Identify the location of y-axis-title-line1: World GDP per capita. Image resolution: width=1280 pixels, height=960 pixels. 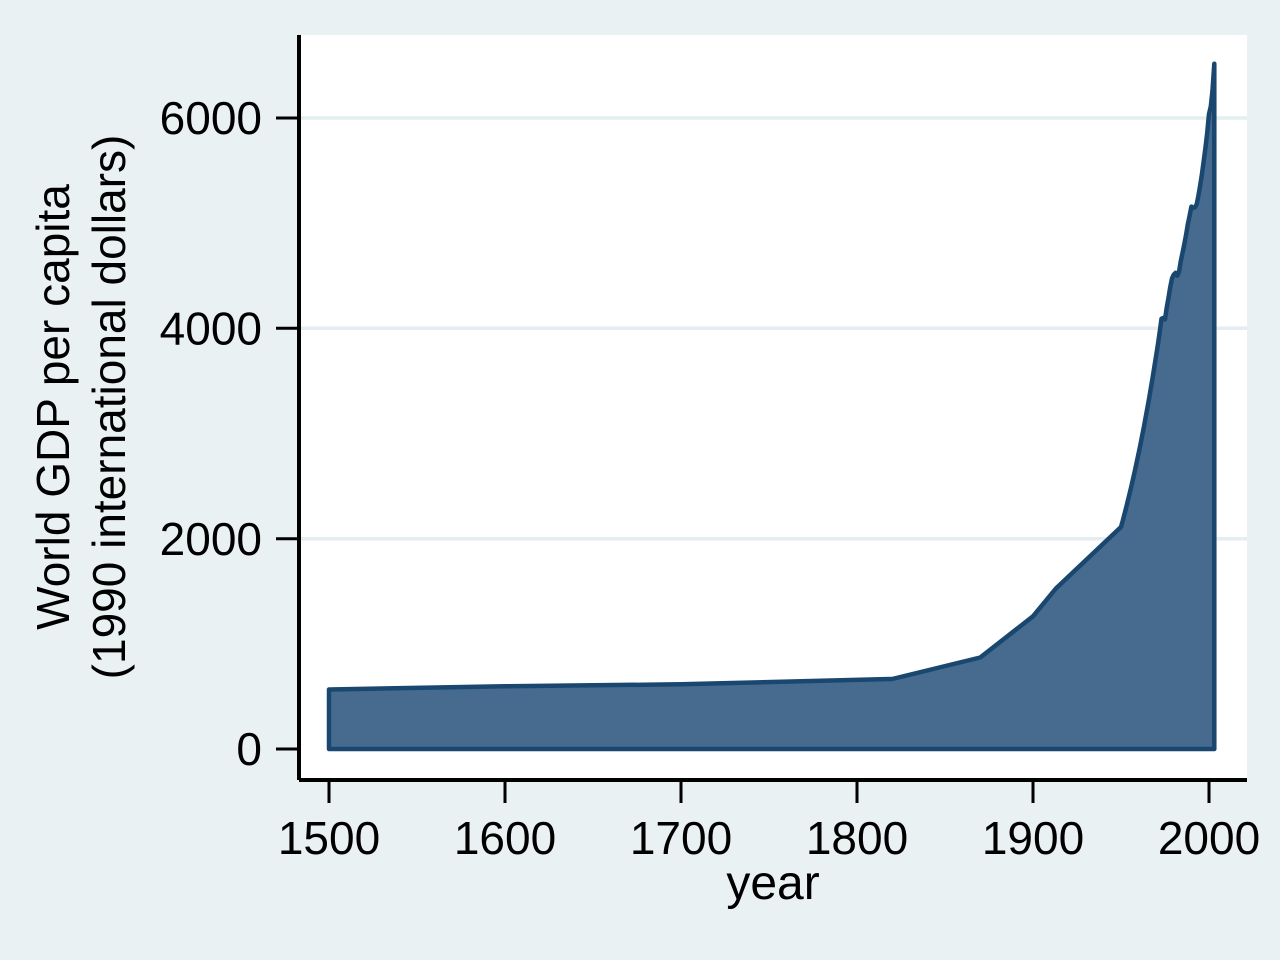
(53, 407).